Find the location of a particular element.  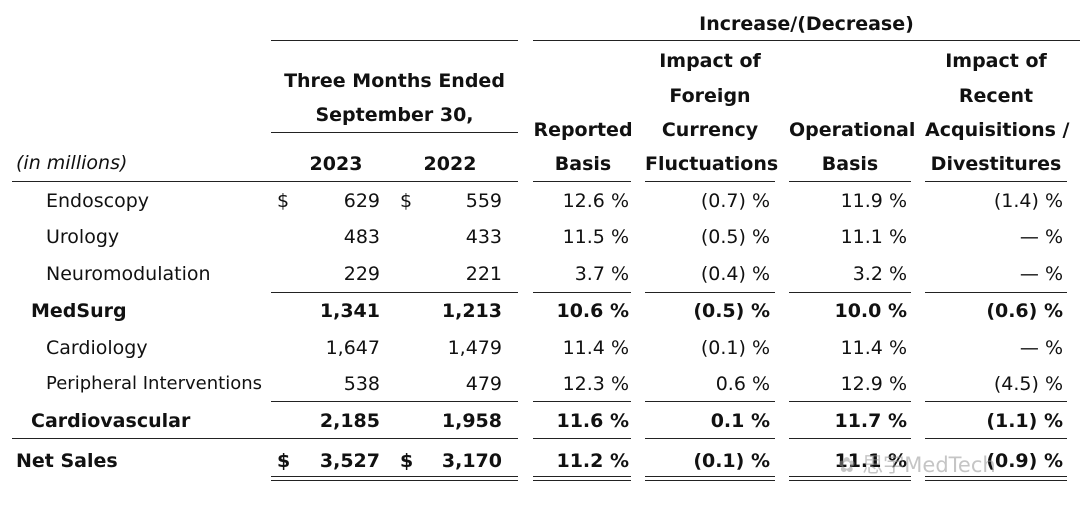

reported-basis: 3.7 % is located at coordinates (601, 274).